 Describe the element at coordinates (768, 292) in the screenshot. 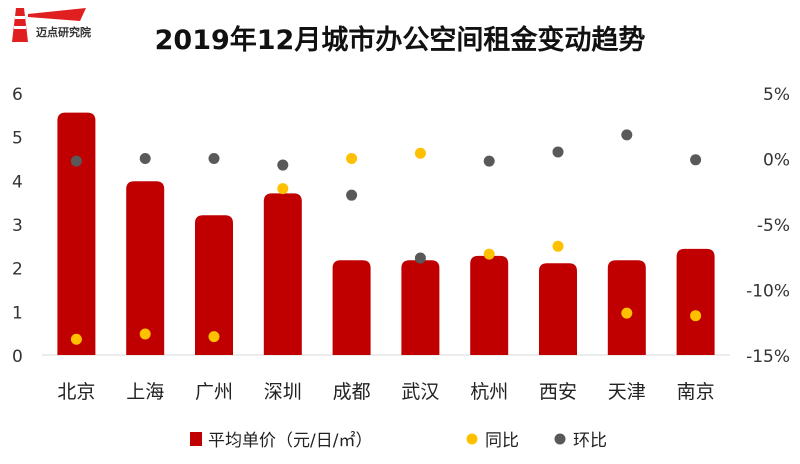

I see `y2-tick-label: -10%` at that location.